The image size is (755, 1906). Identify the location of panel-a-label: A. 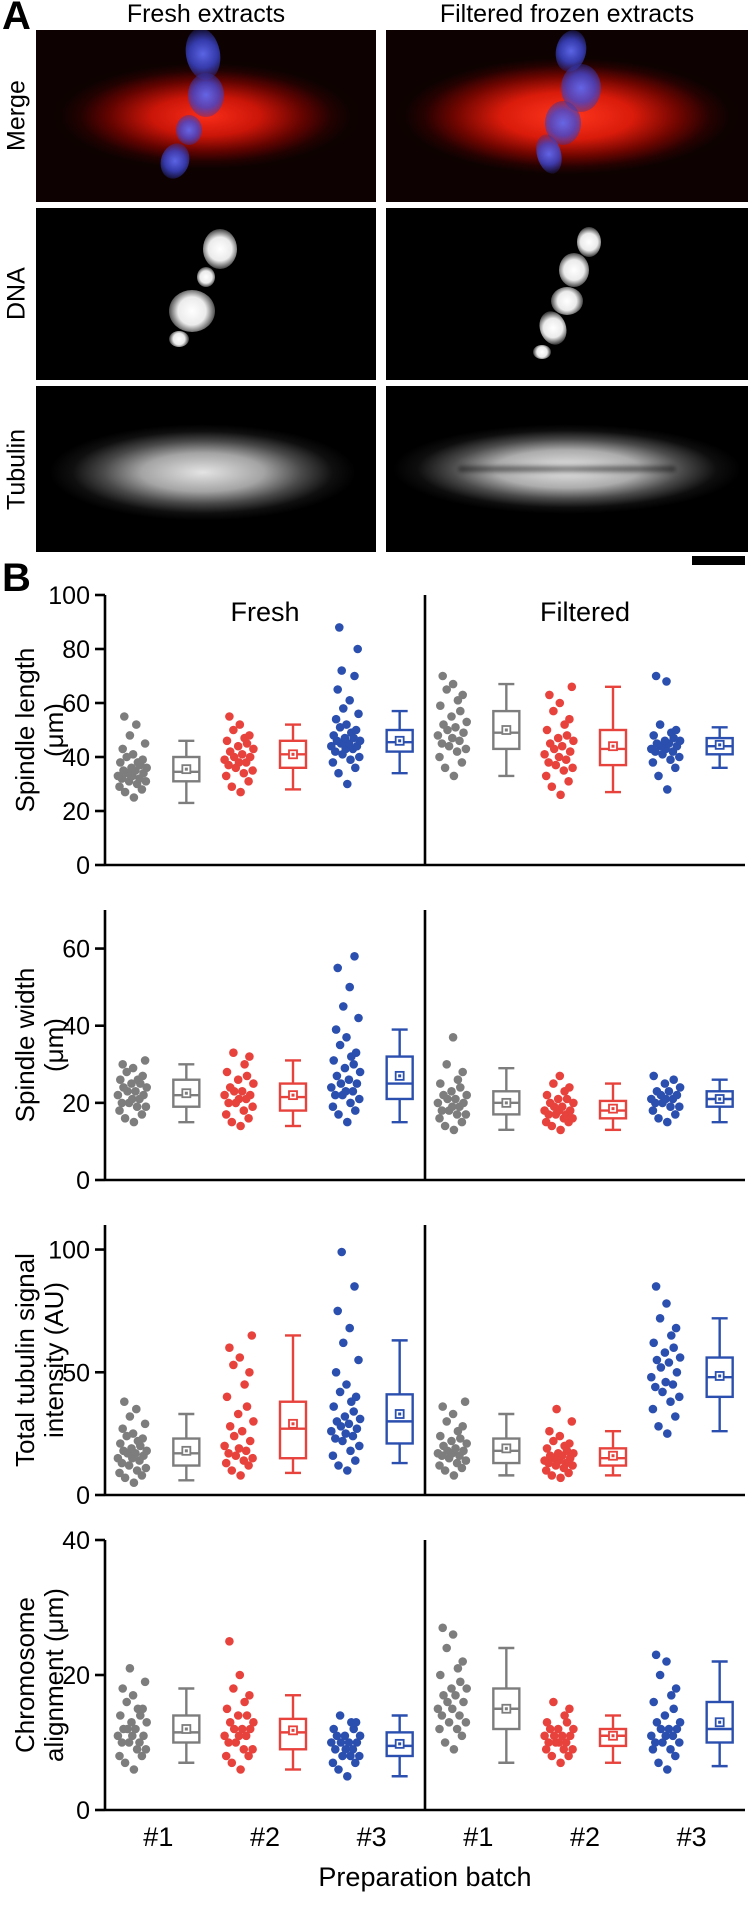
(16, 19).